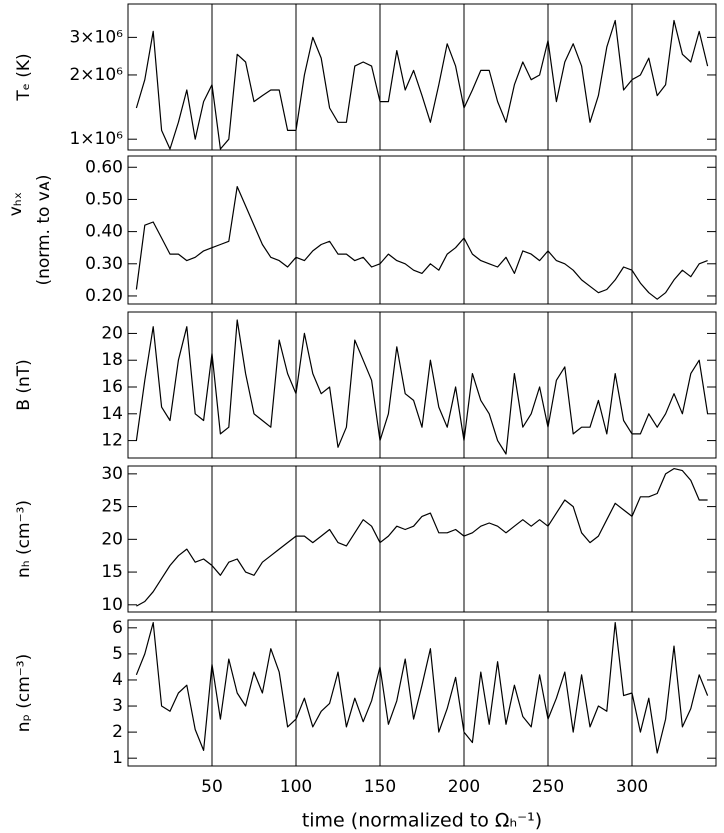 The width and height of the screenshot is (724, 833). What do you see at coordinates (632, 787) in the screenshot?
I see `x-tick-label: 300` at bounding box center [632, 787].